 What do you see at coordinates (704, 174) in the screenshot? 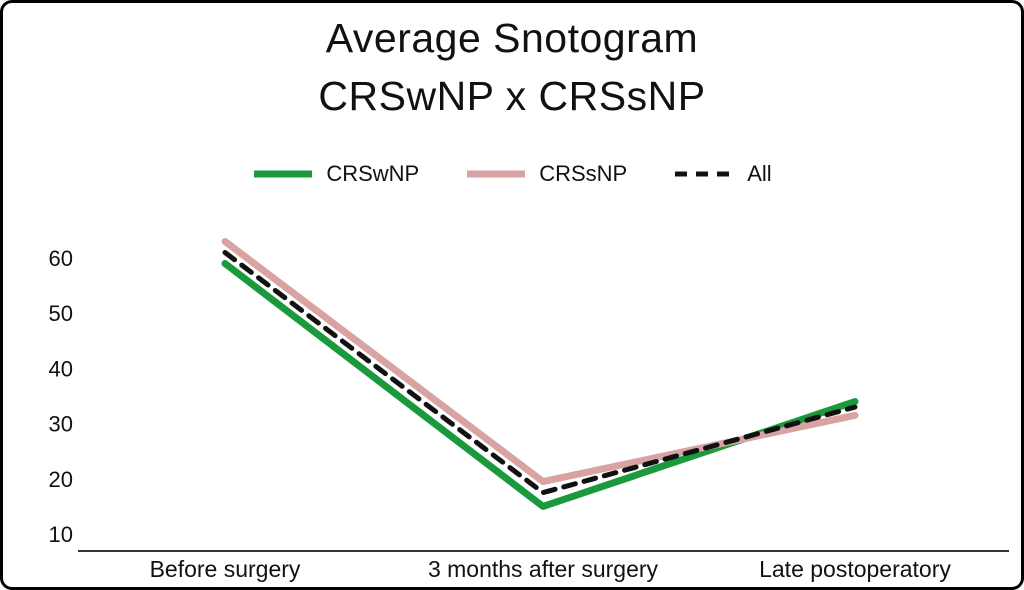
I see `legend-swatch-all` at bounding box center [704, 174].